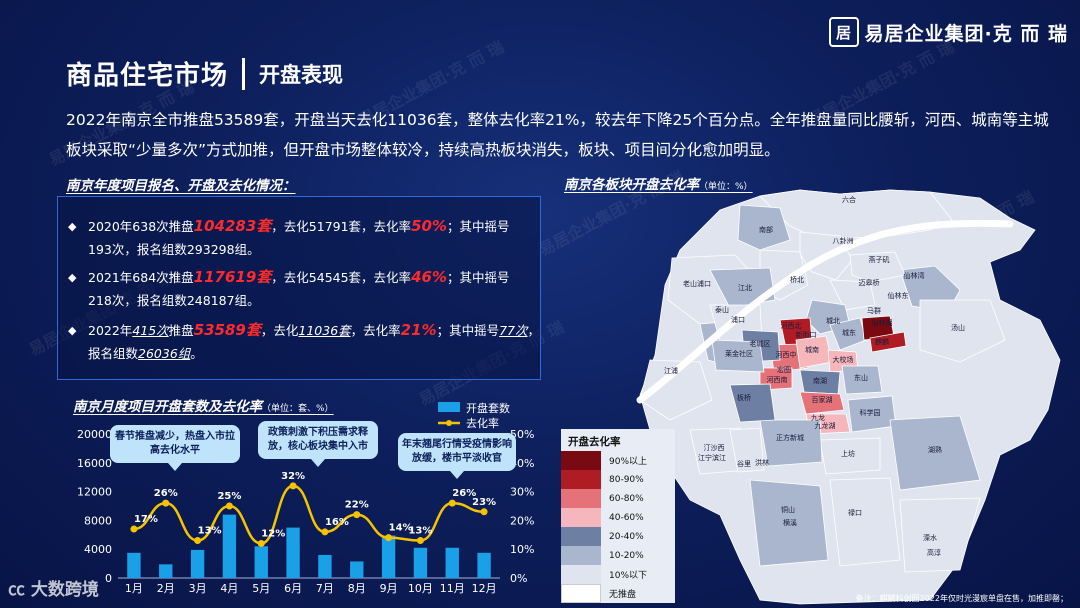 This screenshot has height=608, width=1080. I want to click on rate-data-label: 12%, so click(273, 533).